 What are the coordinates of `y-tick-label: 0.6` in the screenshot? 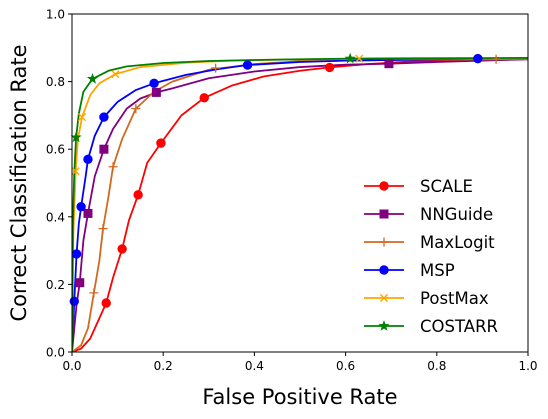 It's located at (55, 150).